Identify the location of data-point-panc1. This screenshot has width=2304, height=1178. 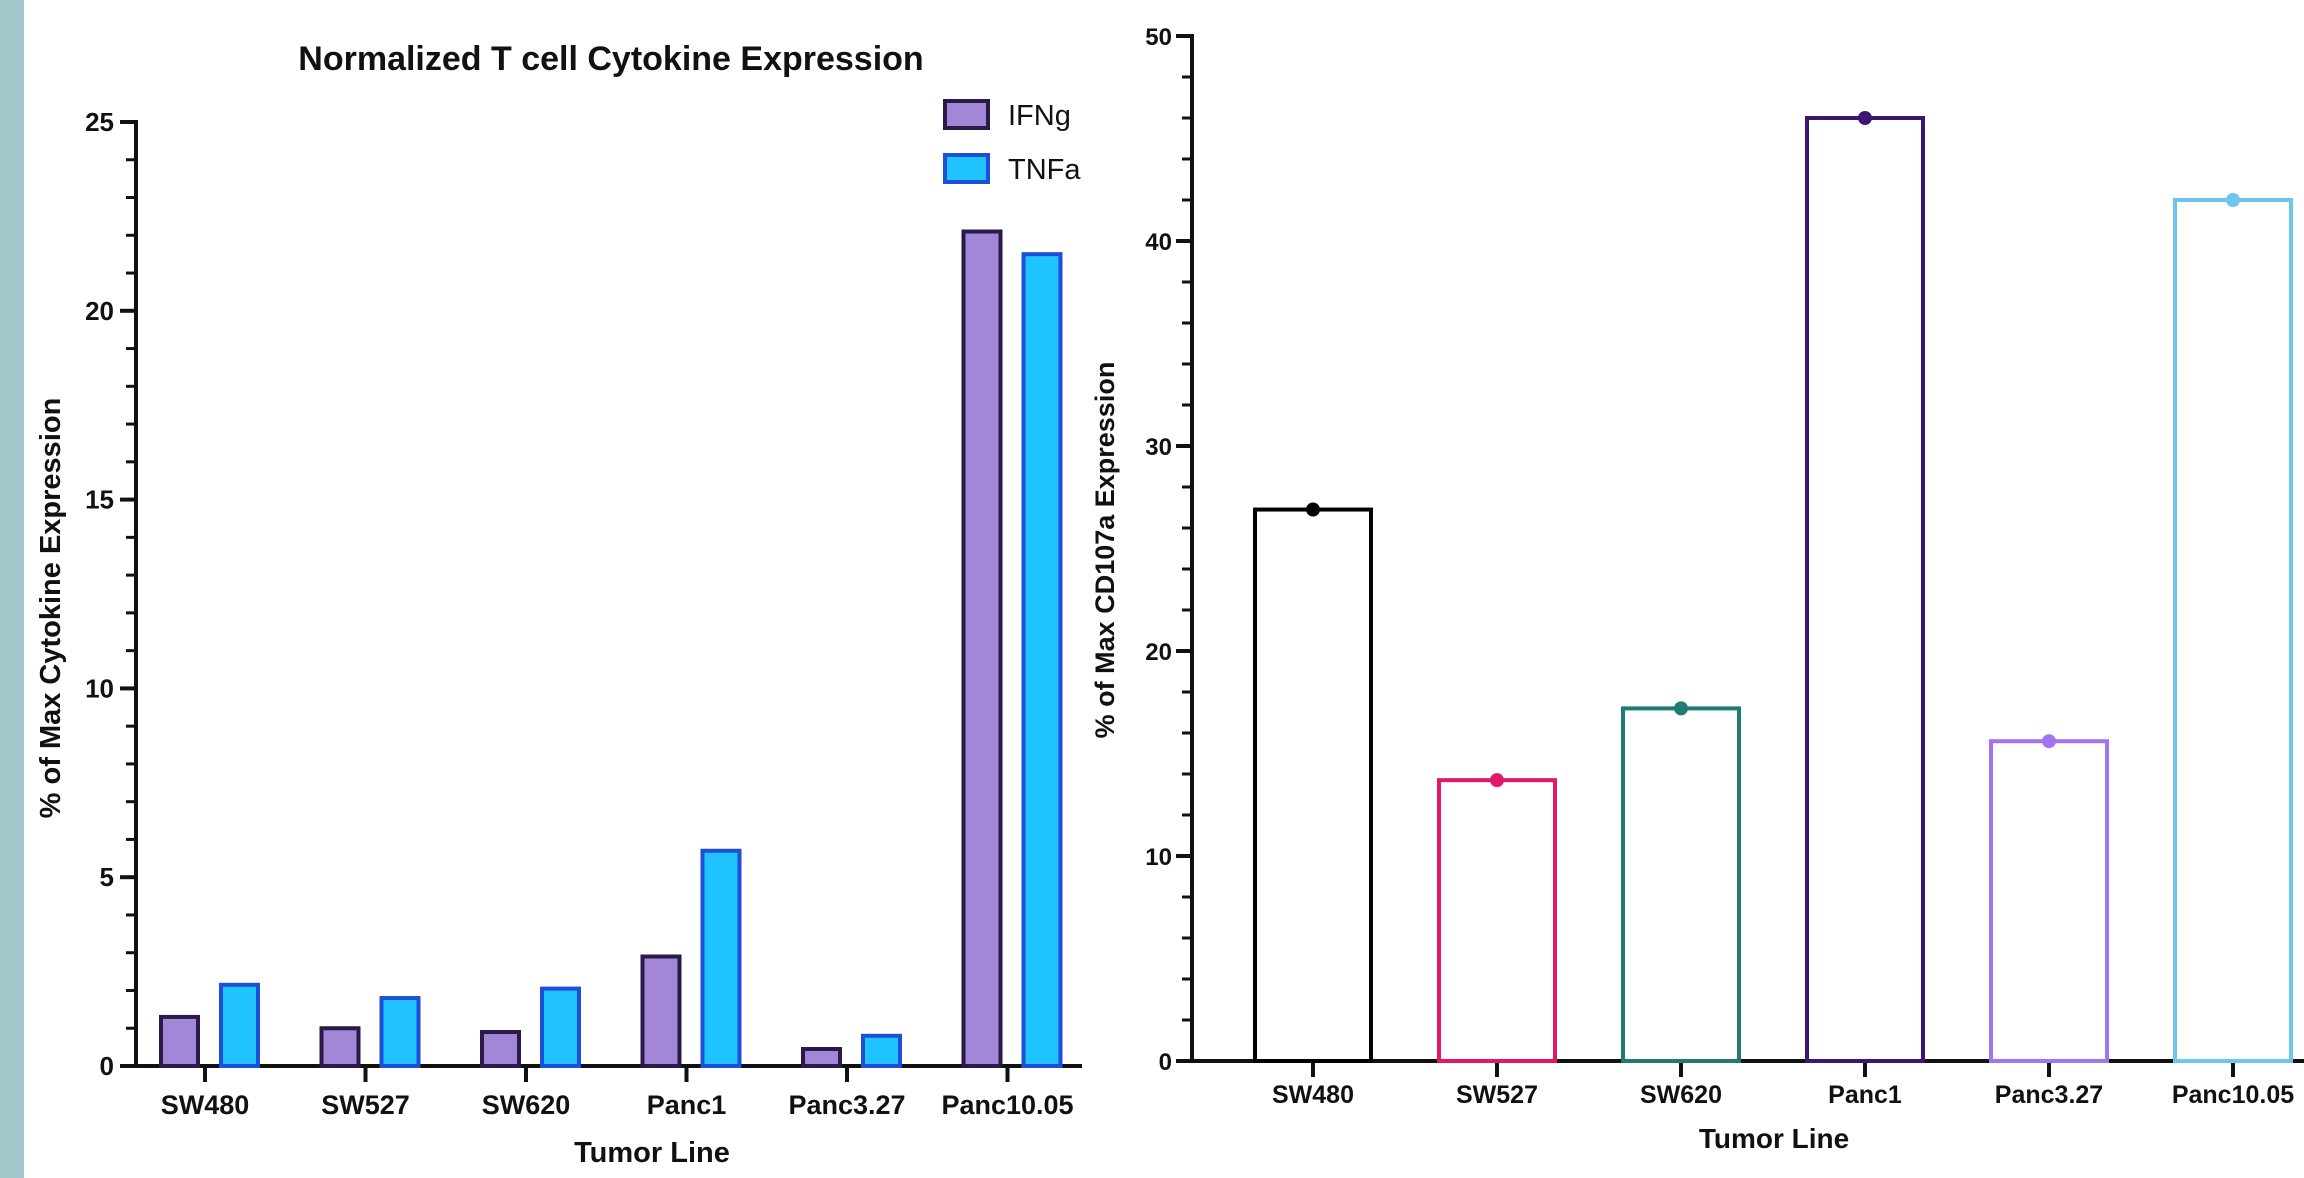
(1865, 118).